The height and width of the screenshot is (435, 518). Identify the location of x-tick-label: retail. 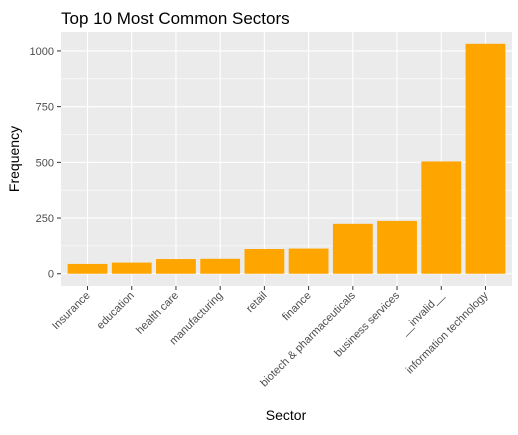
(256, 302).